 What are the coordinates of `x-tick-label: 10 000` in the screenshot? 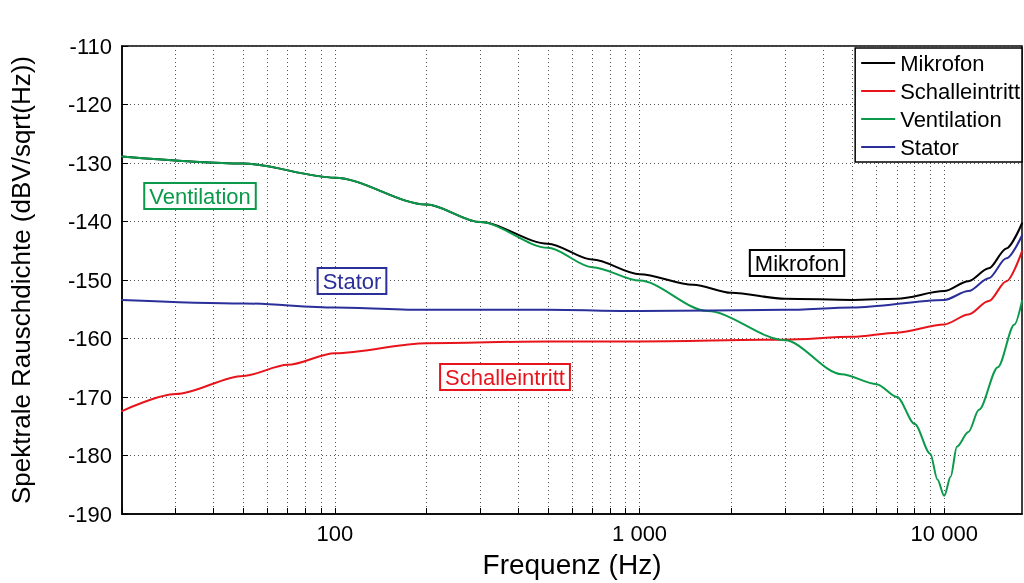 It's located at (944, 533).